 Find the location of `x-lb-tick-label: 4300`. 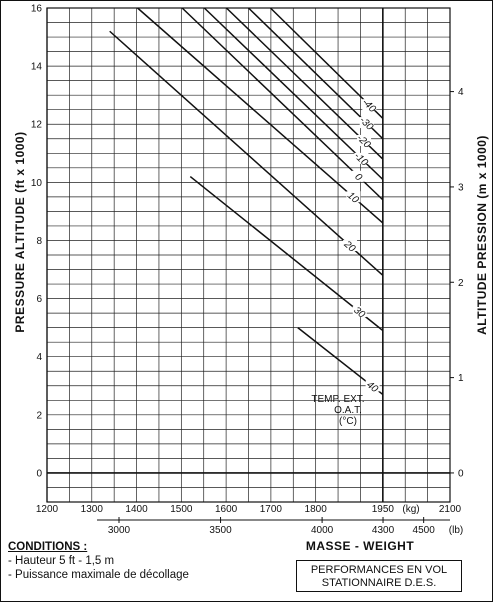

x-lb-tick-label: 4300 is located at coordinates (383, 530).